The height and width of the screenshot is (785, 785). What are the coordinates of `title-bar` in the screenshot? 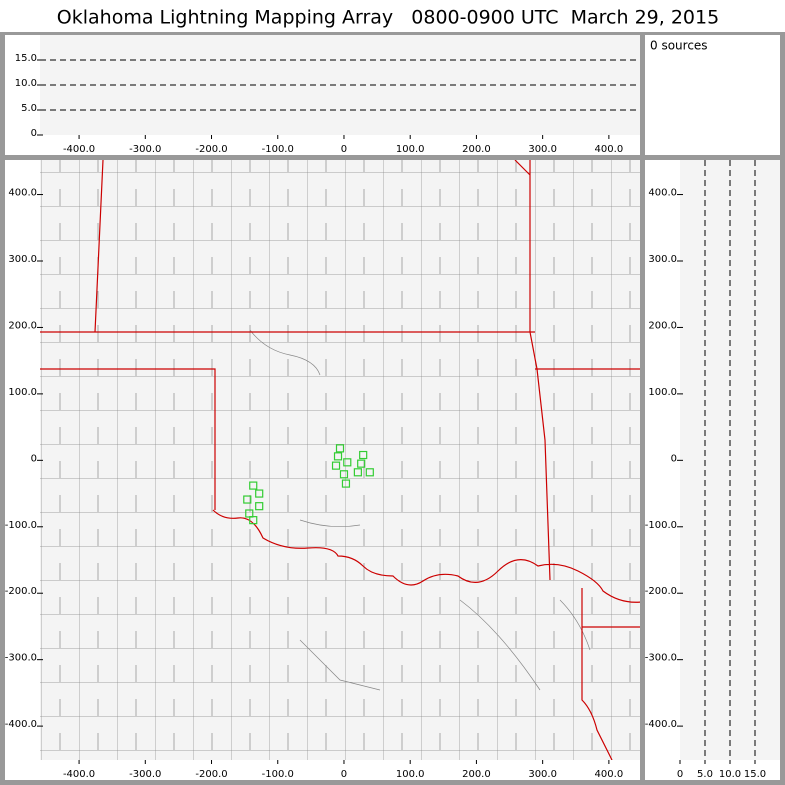 It's located at (392, 16).